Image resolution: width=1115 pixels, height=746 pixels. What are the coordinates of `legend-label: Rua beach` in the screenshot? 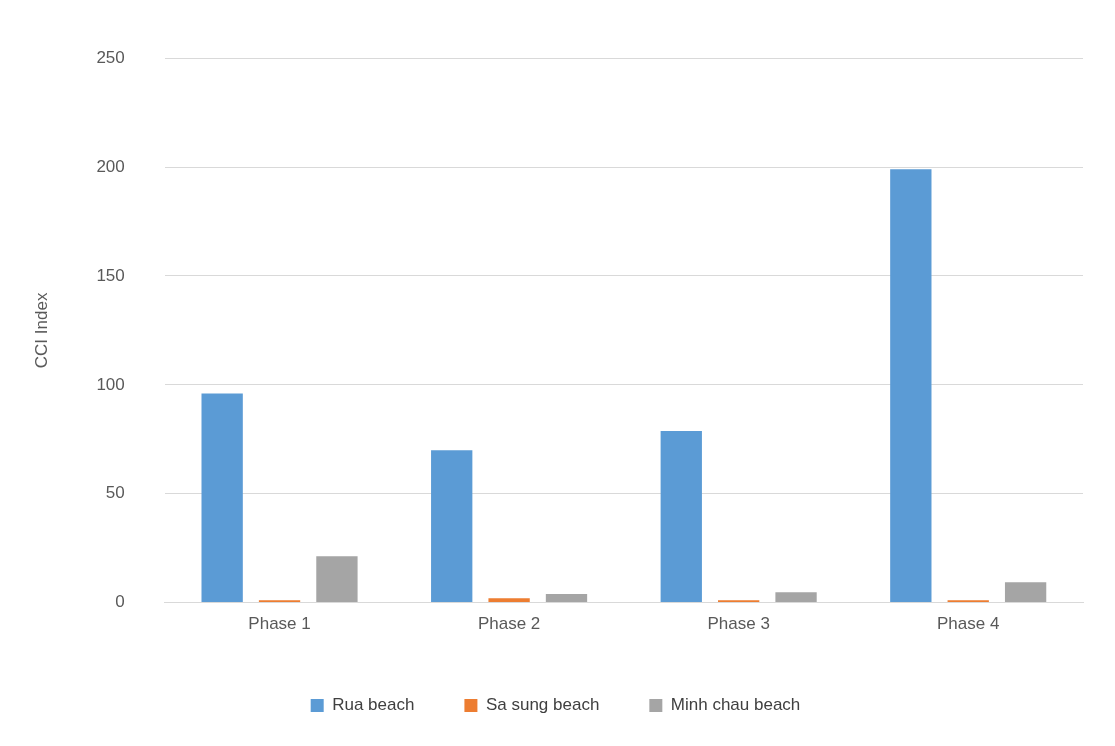 It's located at (373, 705).